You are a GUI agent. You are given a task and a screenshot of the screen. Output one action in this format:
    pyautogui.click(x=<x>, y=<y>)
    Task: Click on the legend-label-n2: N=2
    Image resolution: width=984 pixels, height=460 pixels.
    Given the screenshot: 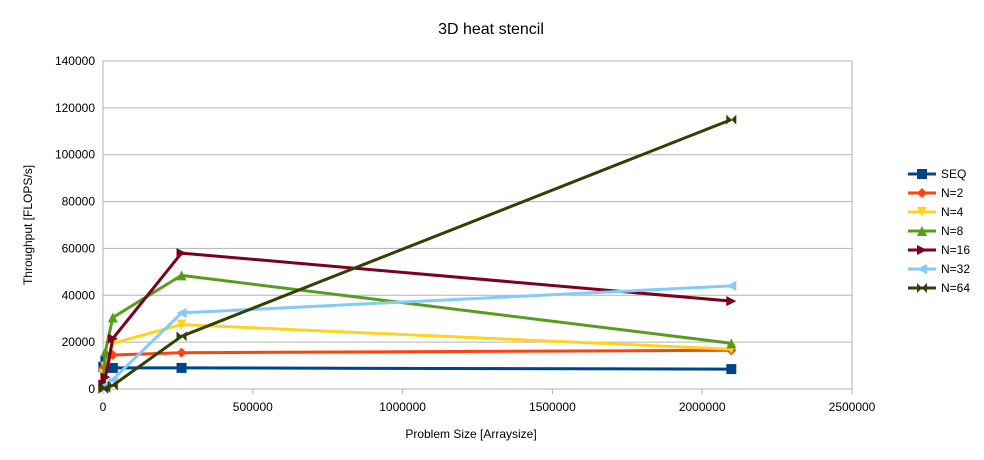 What is the action you would take?
    pyautogui.click(x=952, y=193)
    